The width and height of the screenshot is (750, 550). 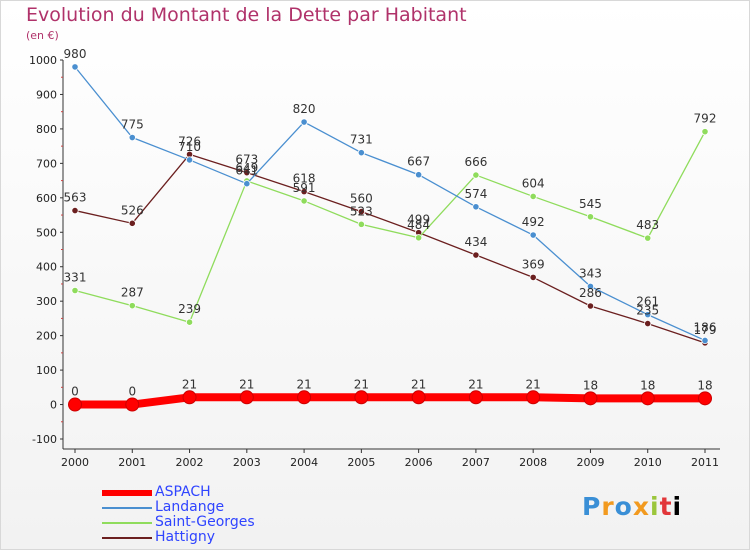 I want to click on data-label-hattigny: 235, so click(x=647, y=311).